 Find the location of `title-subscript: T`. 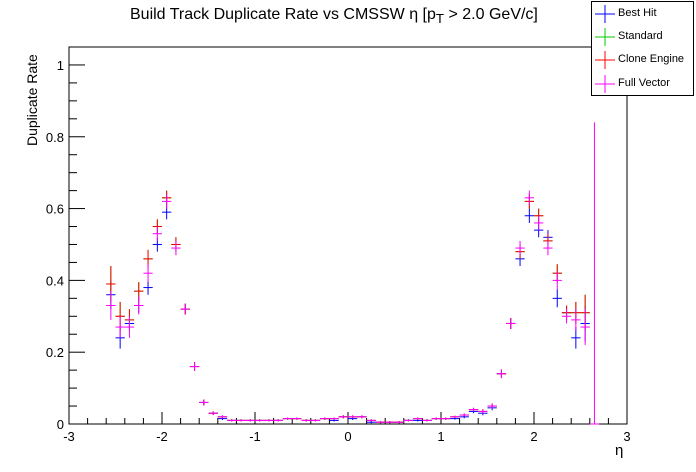

title-subscript: T is located at coordinates (440, 19).